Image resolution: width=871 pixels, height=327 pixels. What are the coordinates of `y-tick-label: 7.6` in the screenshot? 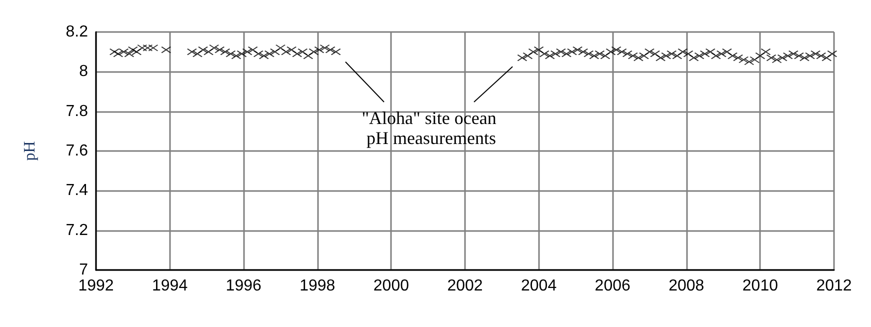 It's located at (77, 151).